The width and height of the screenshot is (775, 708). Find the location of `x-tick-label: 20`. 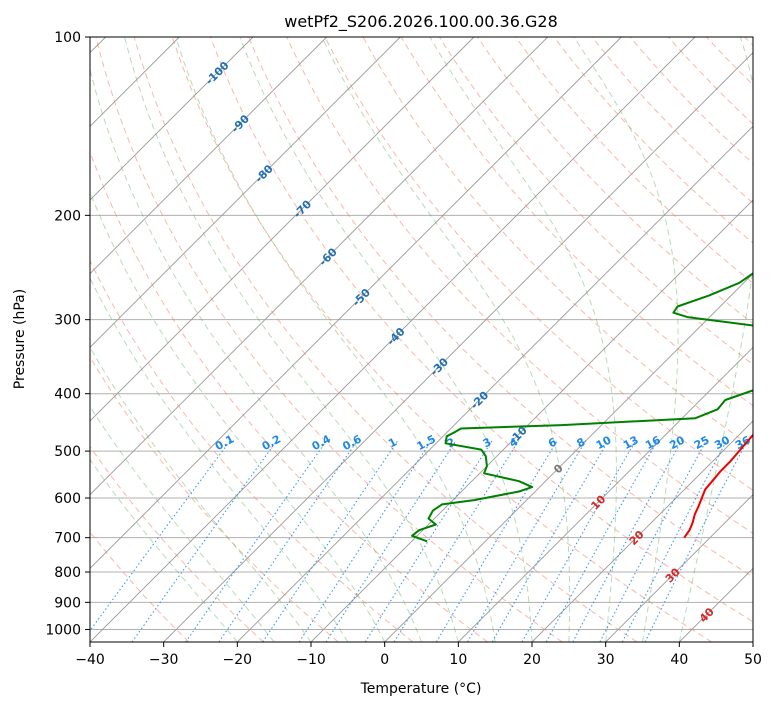

x-tick-label: 20 is located at coordinates (532, 660).